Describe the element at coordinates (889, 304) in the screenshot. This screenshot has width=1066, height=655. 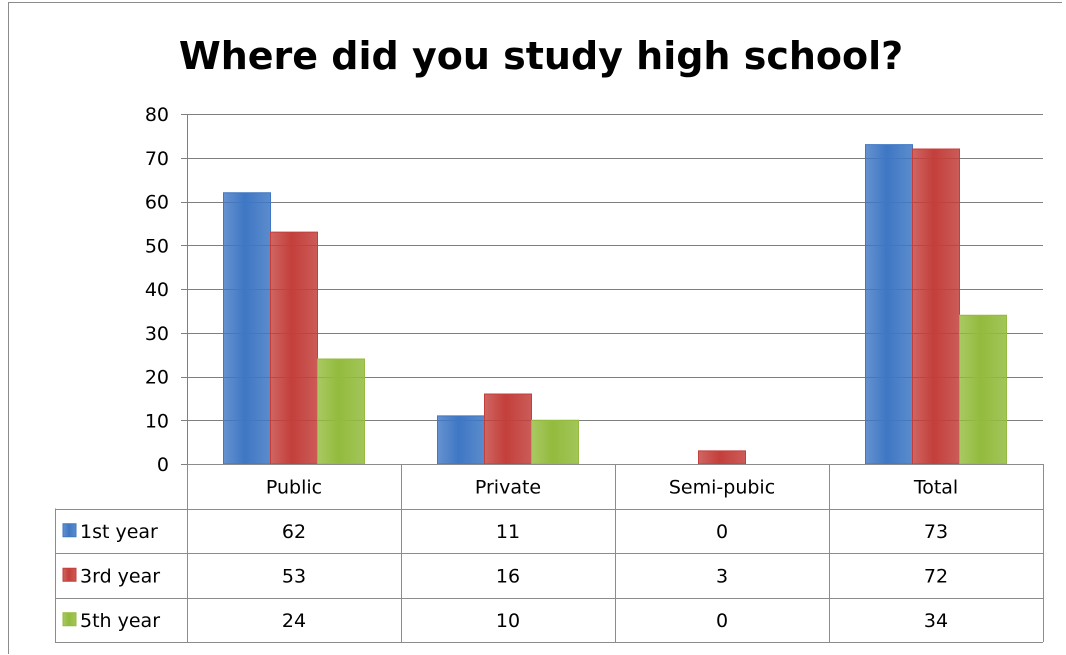
I see `bar-1st-year-total` at that location.